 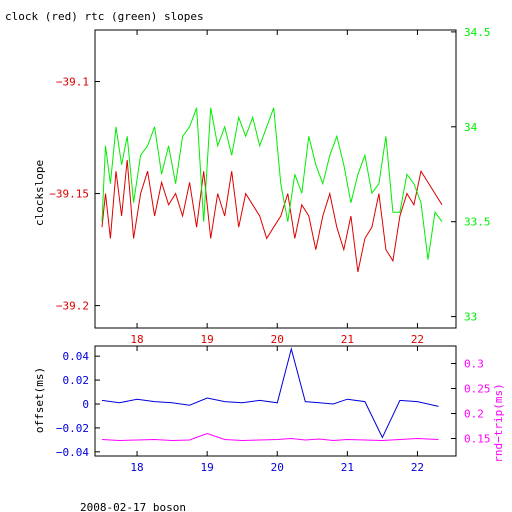 I want to click on top-y2-tick-label: 34, so click(x=471, y=127).